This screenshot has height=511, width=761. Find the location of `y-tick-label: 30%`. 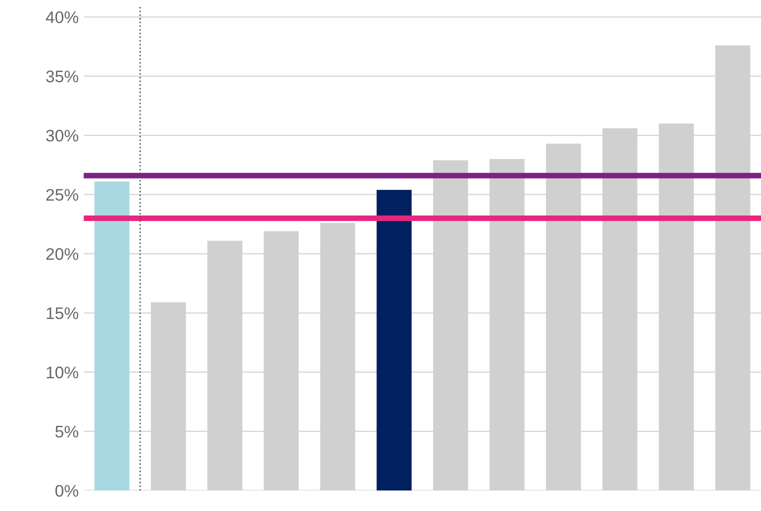

y-tick-label: 30% is located at coordinates (62, 136).